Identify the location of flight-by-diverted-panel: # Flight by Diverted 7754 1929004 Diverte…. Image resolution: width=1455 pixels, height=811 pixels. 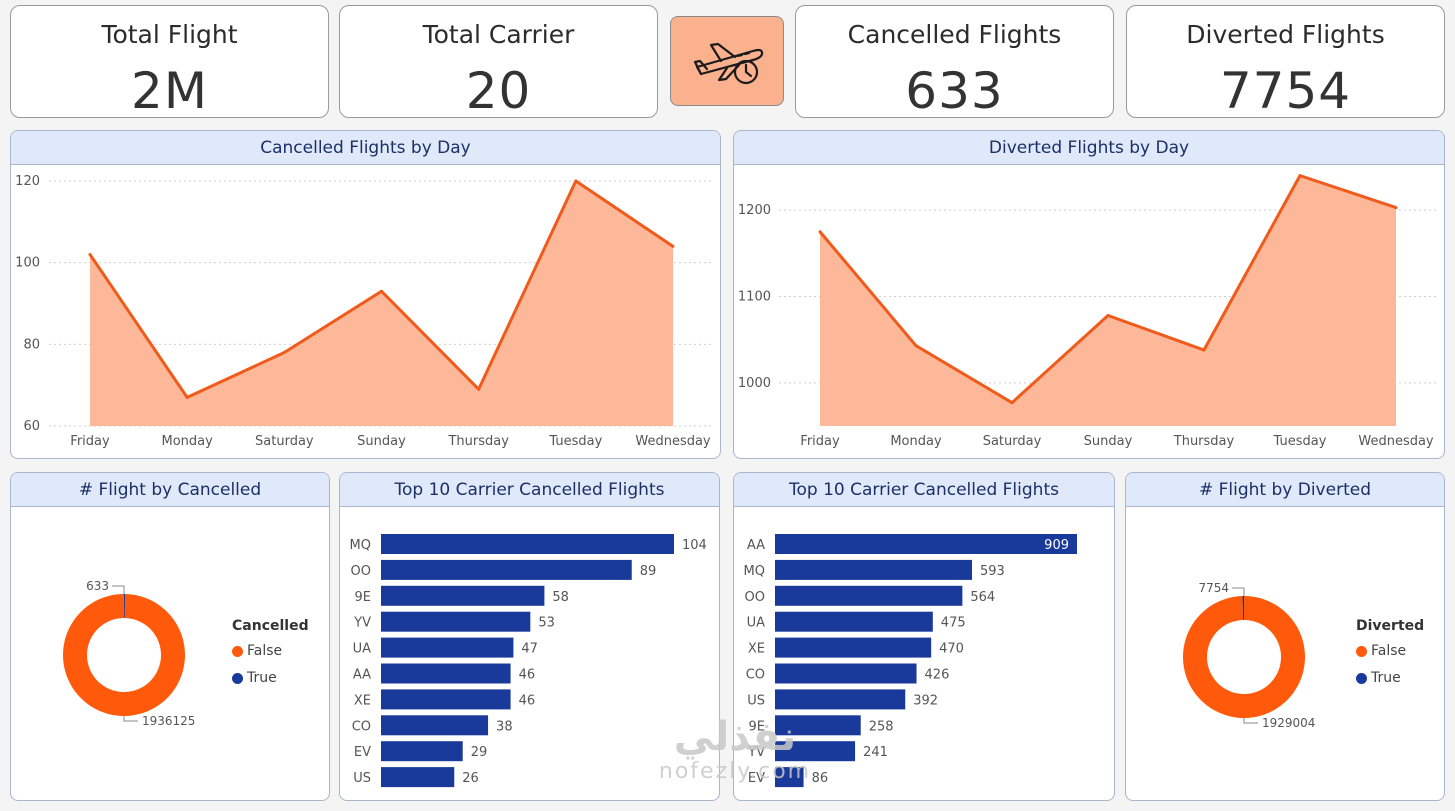
(1285, 636).